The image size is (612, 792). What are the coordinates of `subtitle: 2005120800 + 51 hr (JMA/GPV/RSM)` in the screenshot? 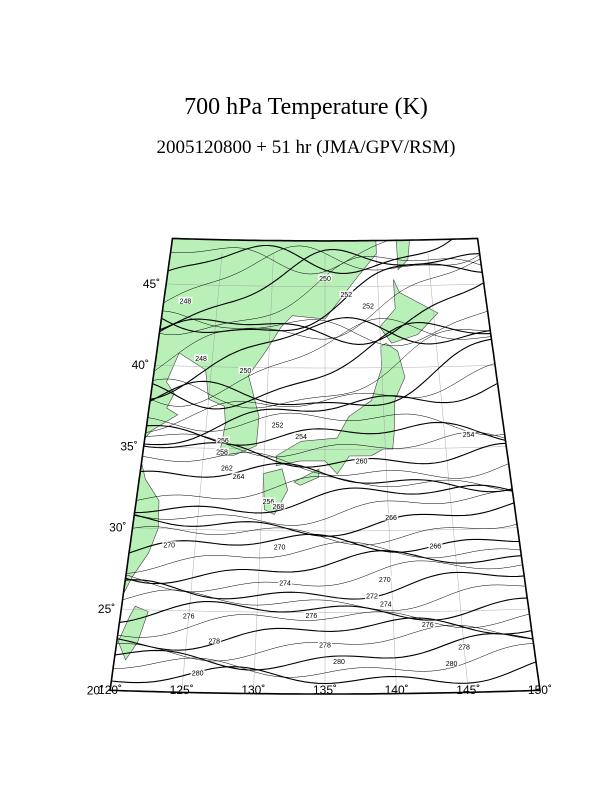 It's located at (306, 147).